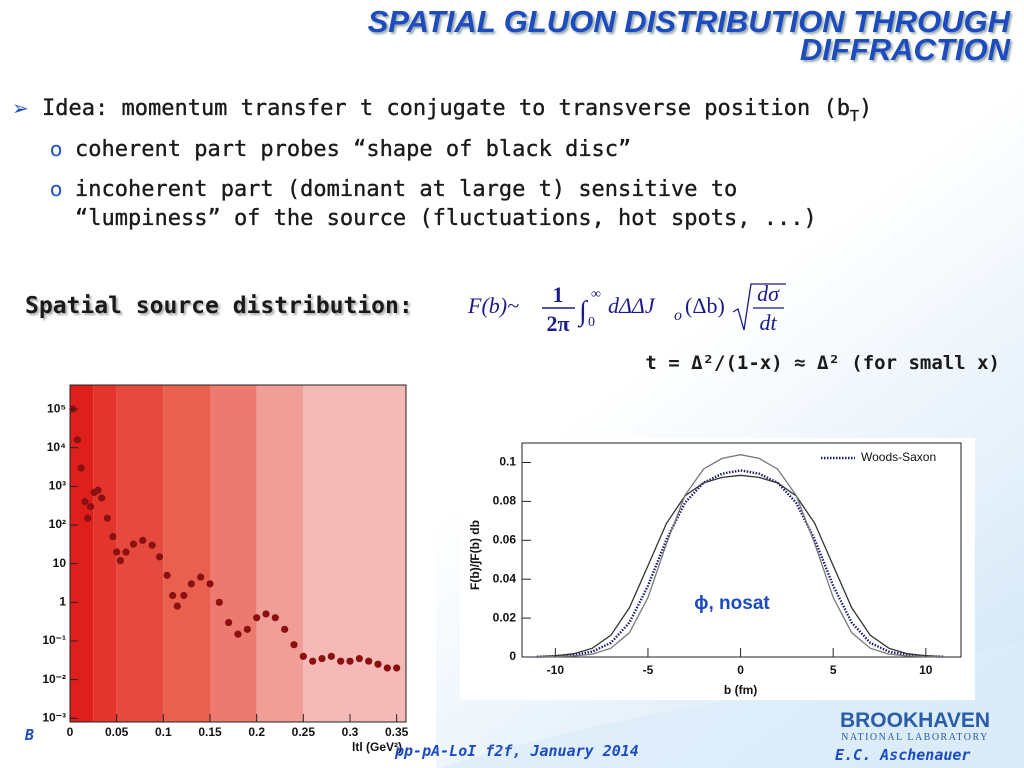 The image size is (1024, 768). Describe the element at coordinates (854, 116) in the screenshot. I see `bullet-subscript: T` at that location.